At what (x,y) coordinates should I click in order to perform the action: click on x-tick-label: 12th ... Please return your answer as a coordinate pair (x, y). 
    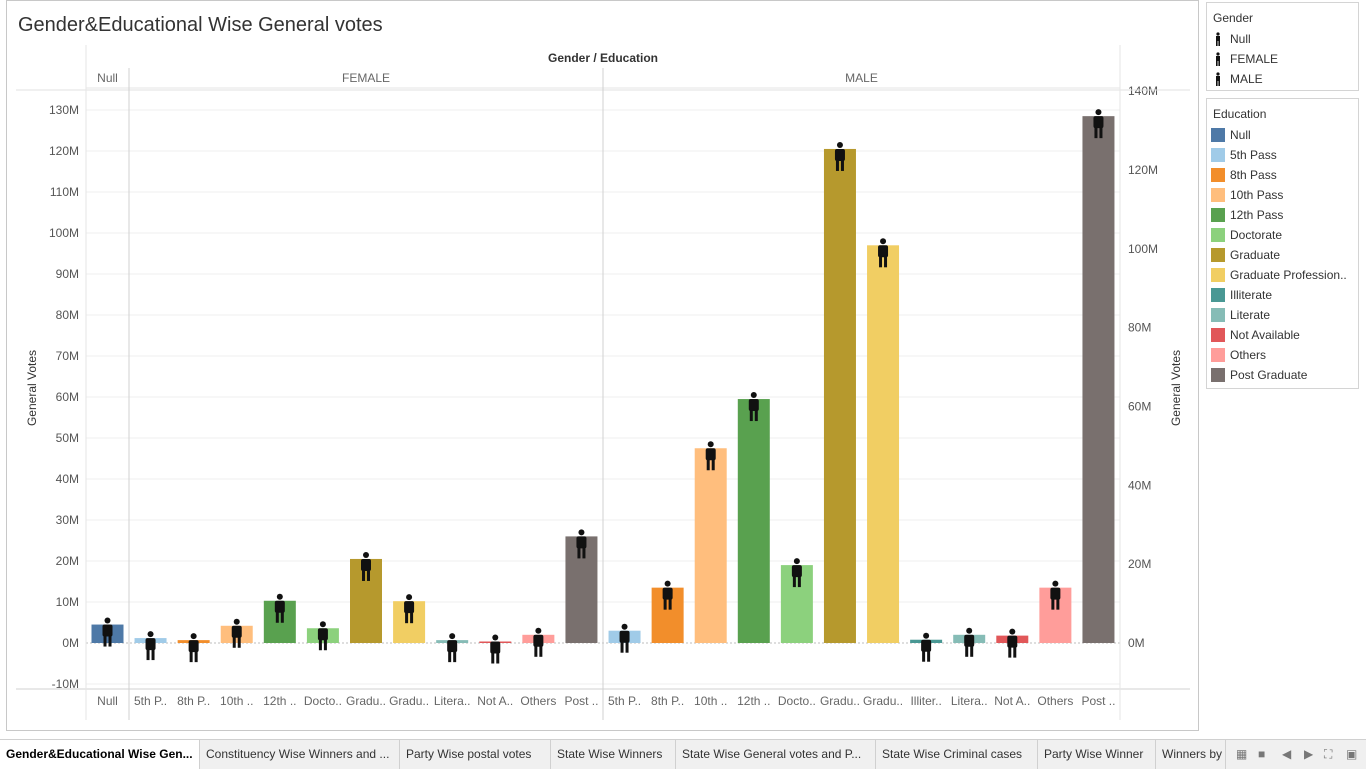
    Looking at the image, I should click on (279, 701).